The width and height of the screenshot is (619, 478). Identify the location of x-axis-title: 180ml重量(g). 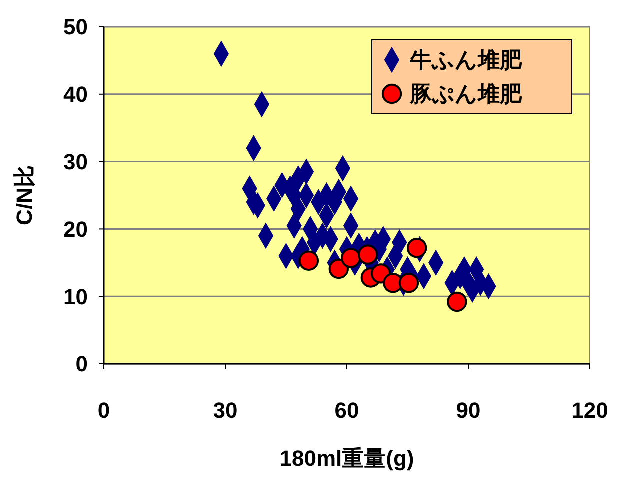
(347, 458).